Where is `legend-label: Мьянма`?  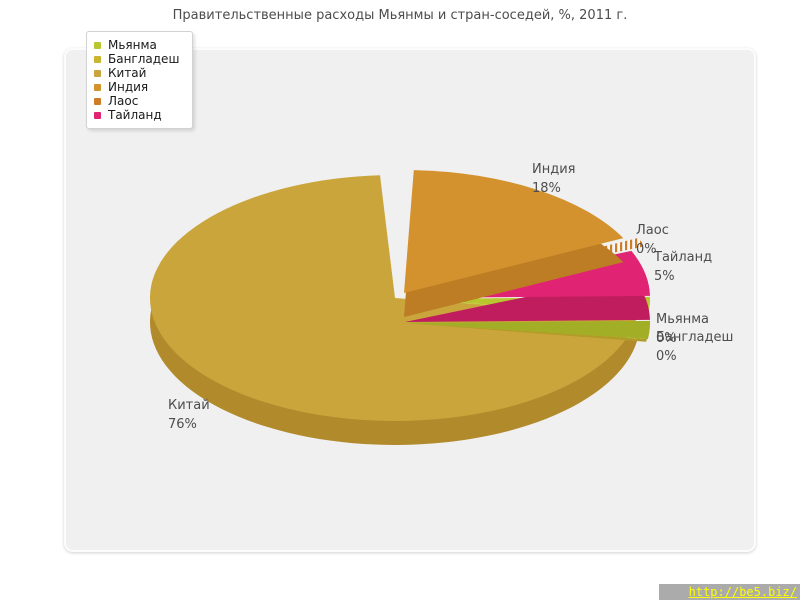 legend-label: Мьянма is located at coordinates (132, 45).